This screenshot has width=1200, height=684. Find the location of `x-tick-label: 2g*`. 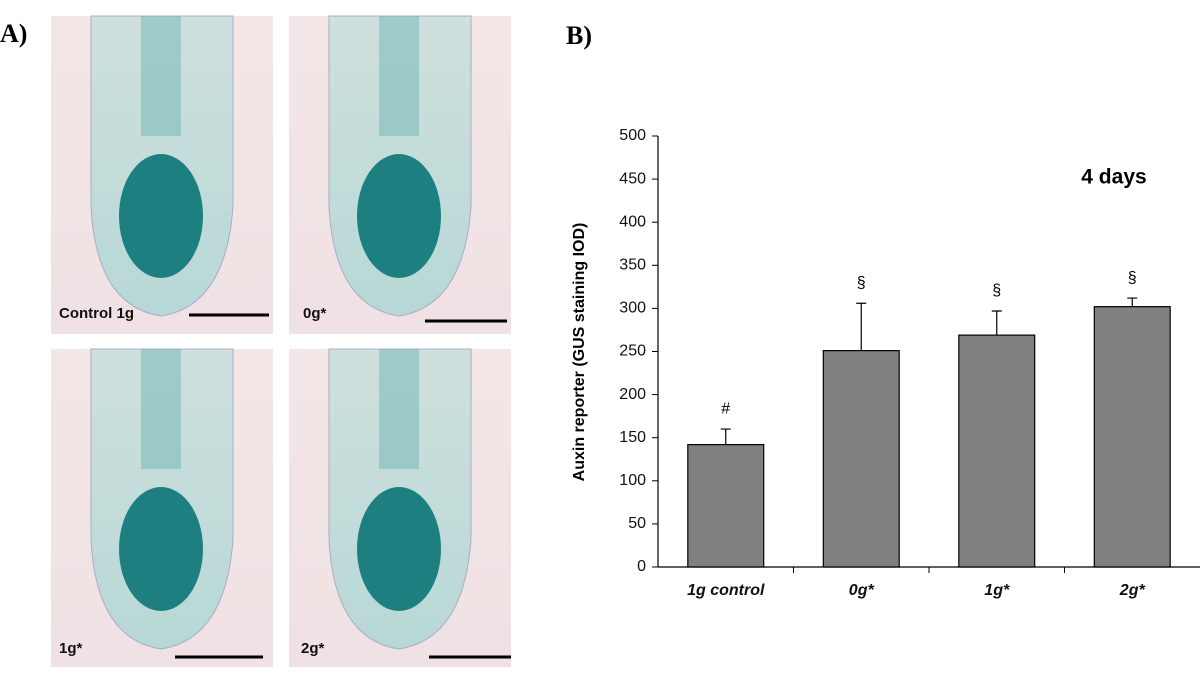

x-tick-label: 2g* is located at coordinates (1132, 590).